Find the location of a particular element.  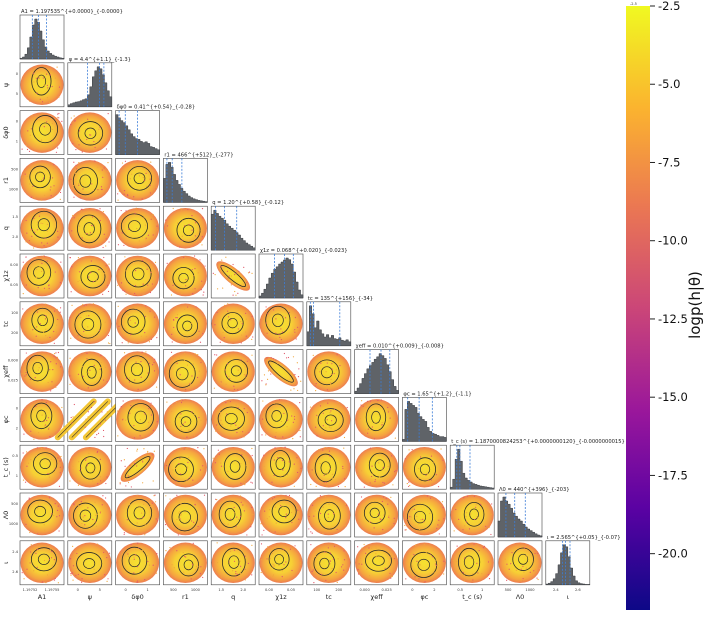

ytick-label: 0.000 is located at coordinates (13, 361).